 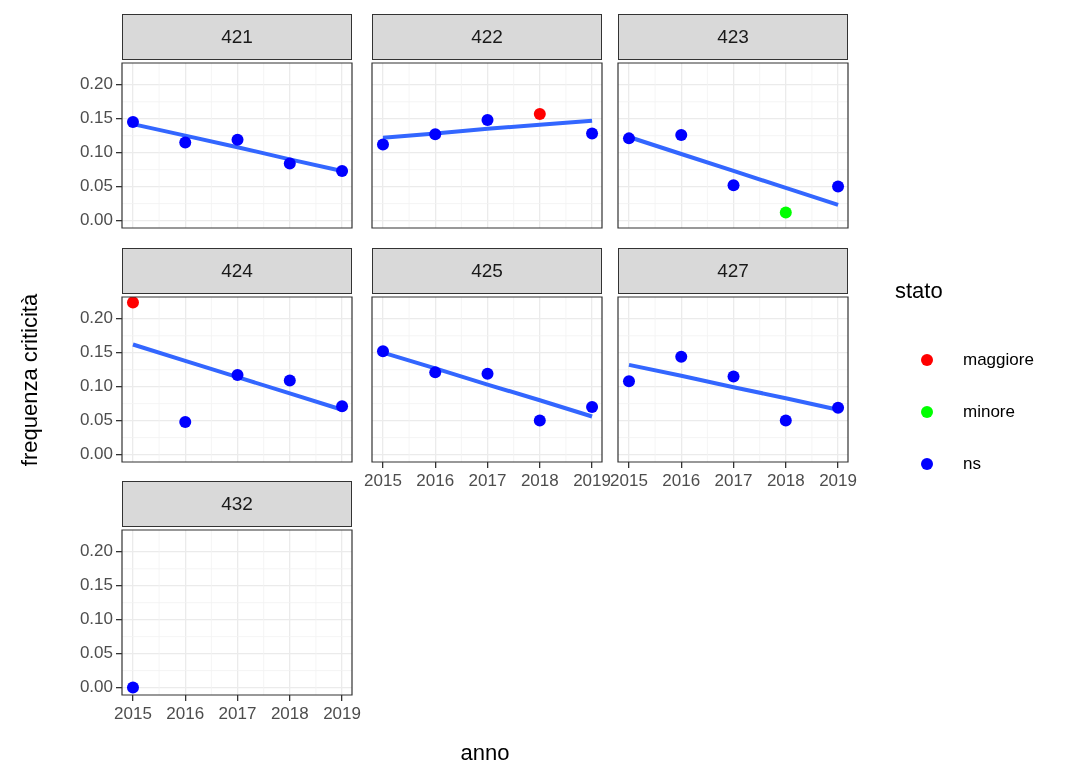 What do you see at coordinates (237, 271) in the screenshot?
I see `chart-title: 424` at bounding box center [237, 271].